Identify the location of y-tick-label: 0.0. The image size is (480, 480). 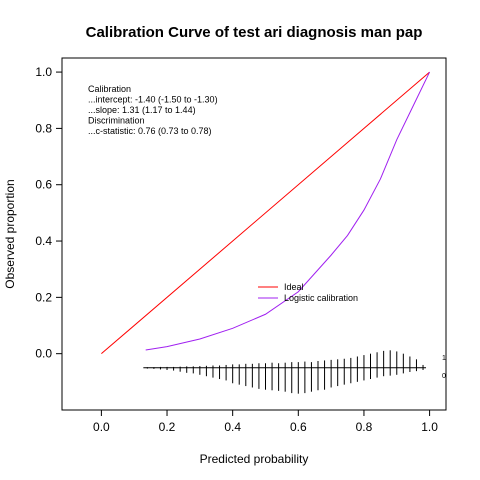
(43, 354).